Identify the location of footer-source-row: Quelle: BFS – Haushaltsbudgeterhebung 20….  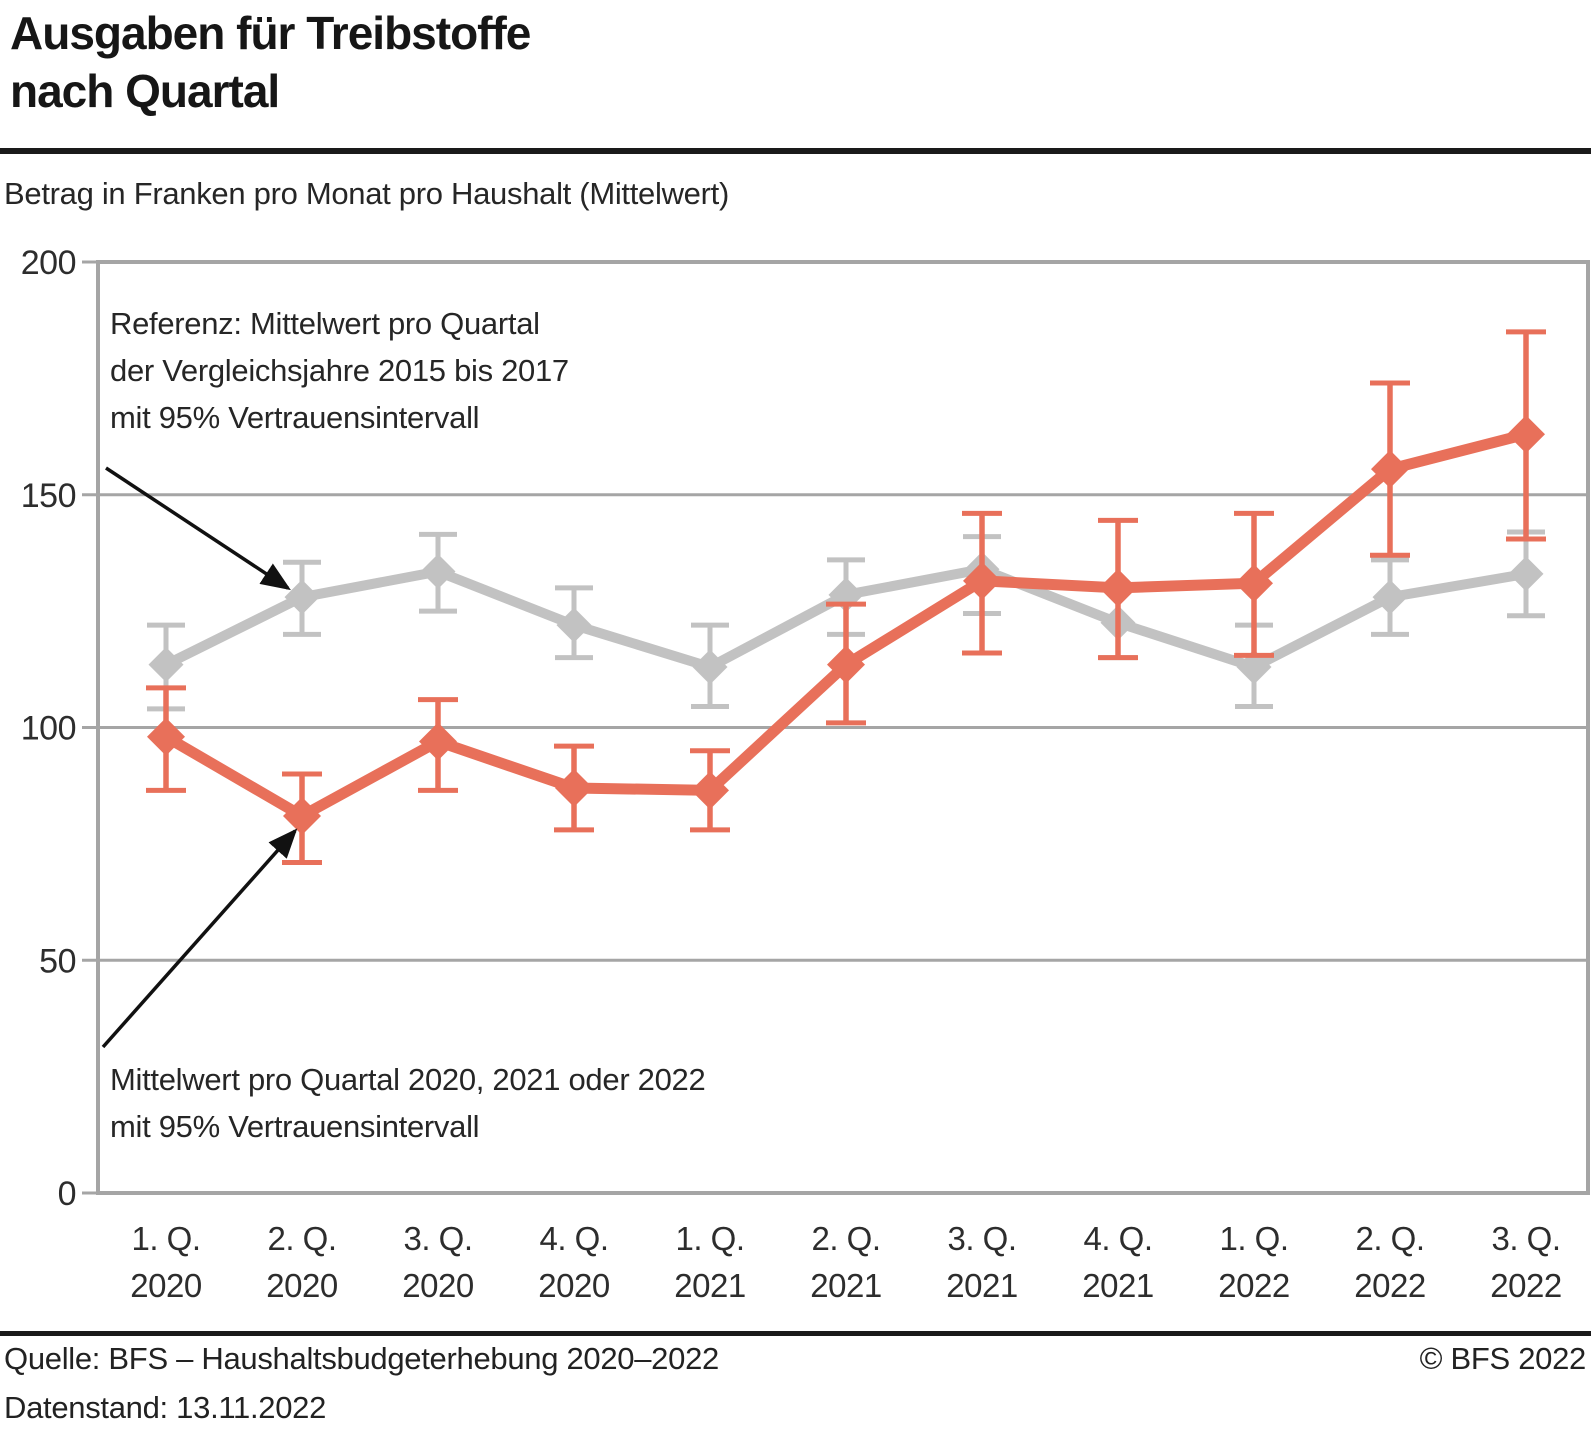
(795, 1359).